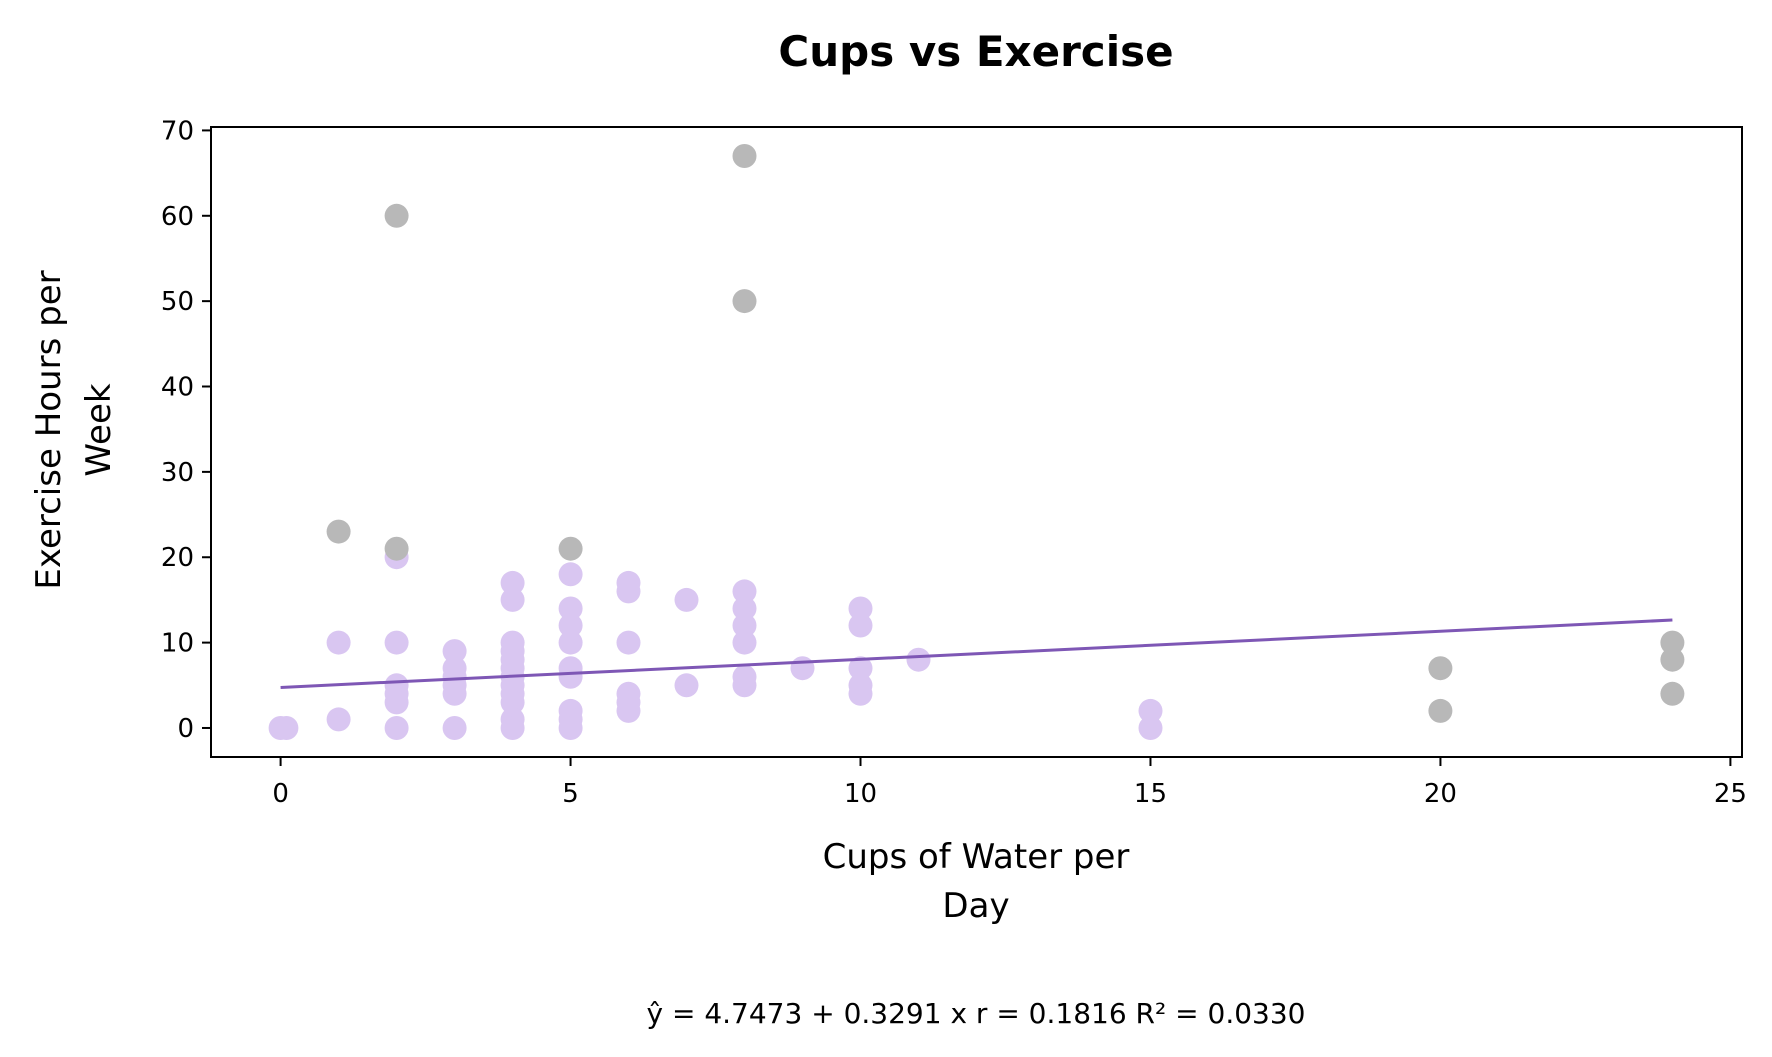  Describe the element at coordinates (280, 794) in the screenshot. I see `x-tick-label: 0` at that location.